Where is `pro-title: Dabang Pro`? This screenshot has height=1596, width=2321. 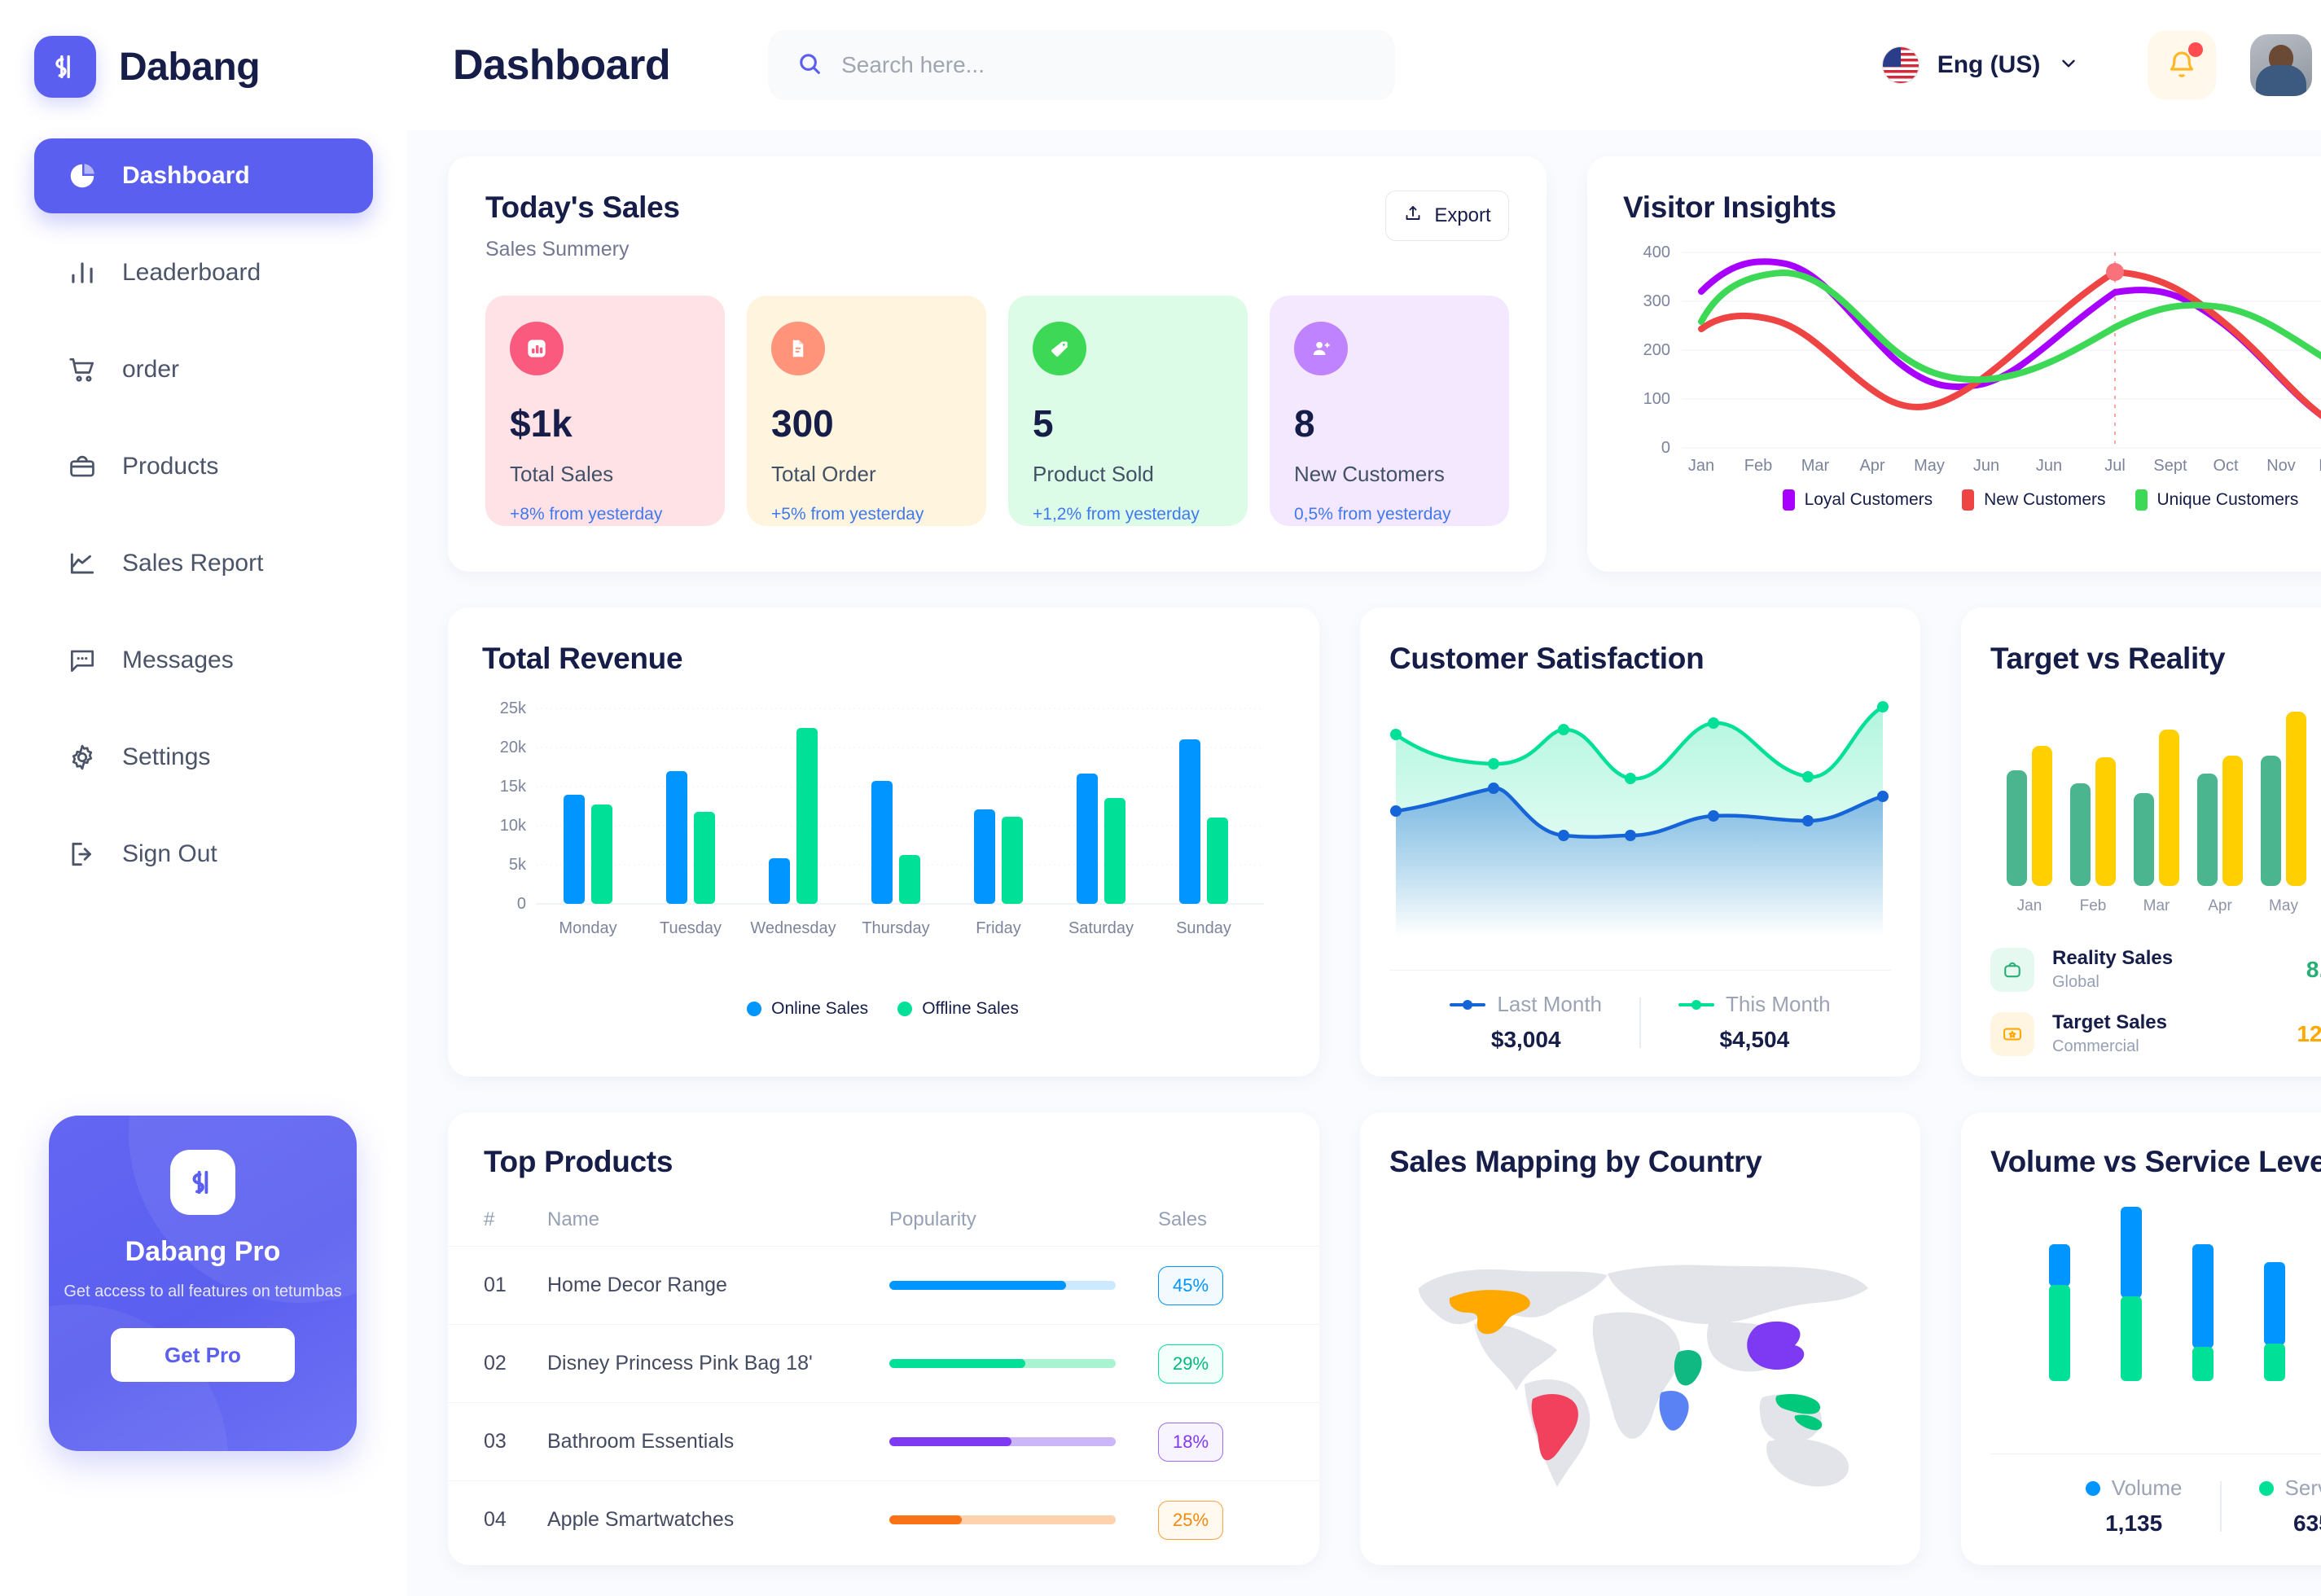 pro-title: Dabang Pro is located at coordinates (203, 1251).